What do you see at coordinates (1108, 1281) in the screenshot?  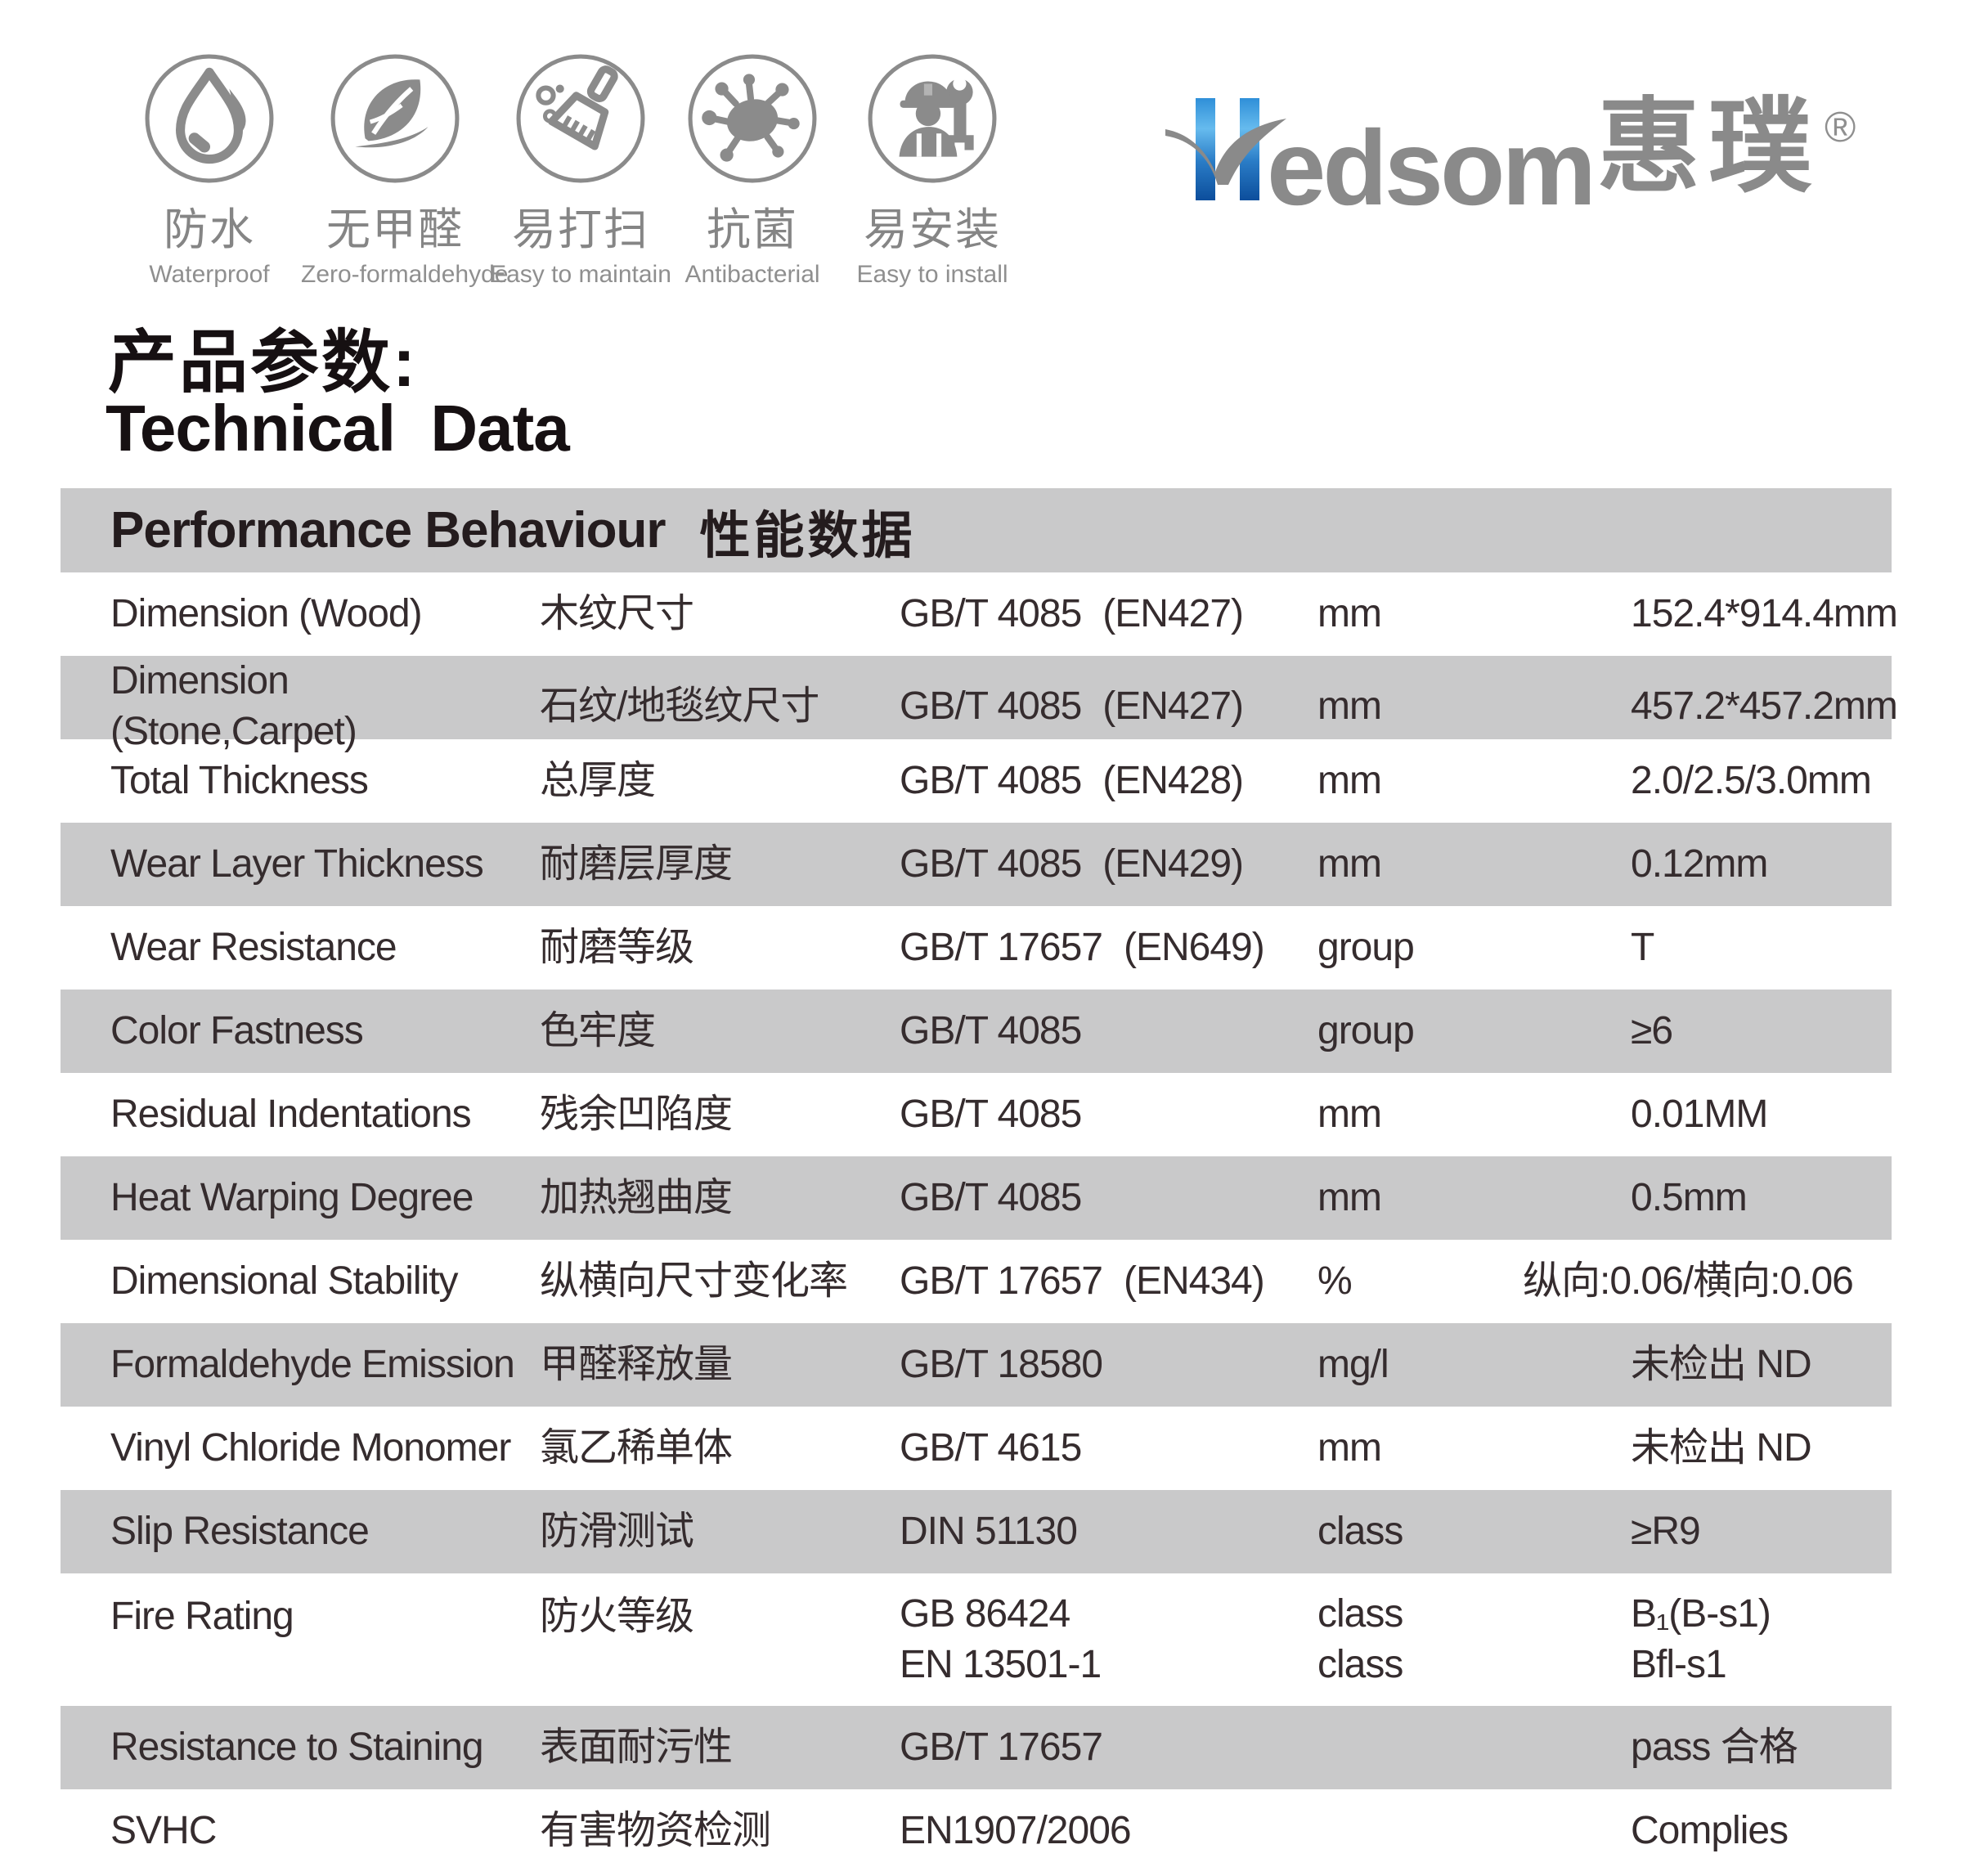 I see `std-cell: GB/T 17657 (EN434)` at bounding box center [1108, 1281].